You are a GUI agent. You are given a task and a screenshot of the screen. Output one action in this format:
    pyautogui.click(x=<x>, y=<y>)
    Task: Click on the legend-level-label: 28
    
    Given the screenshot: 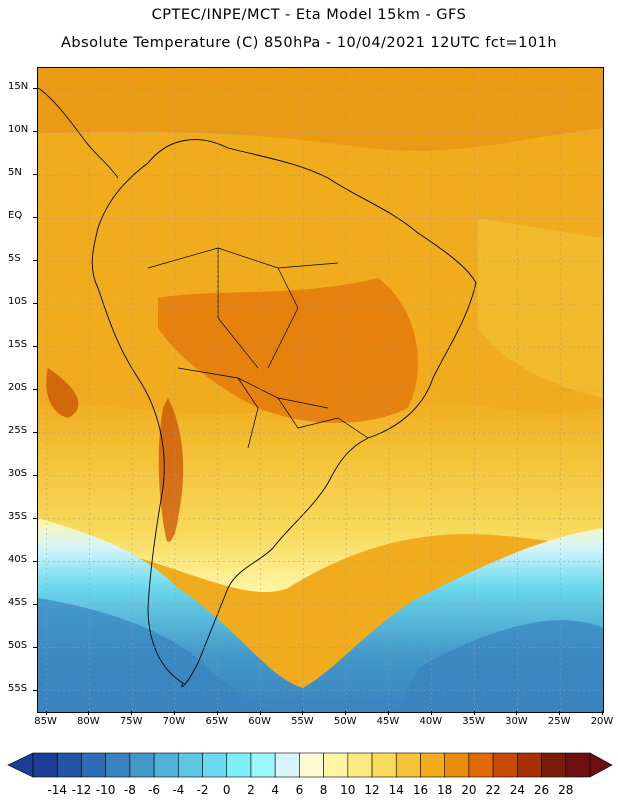 What is the action you would take?
    pyautogui.click(x=566, y=790)
    